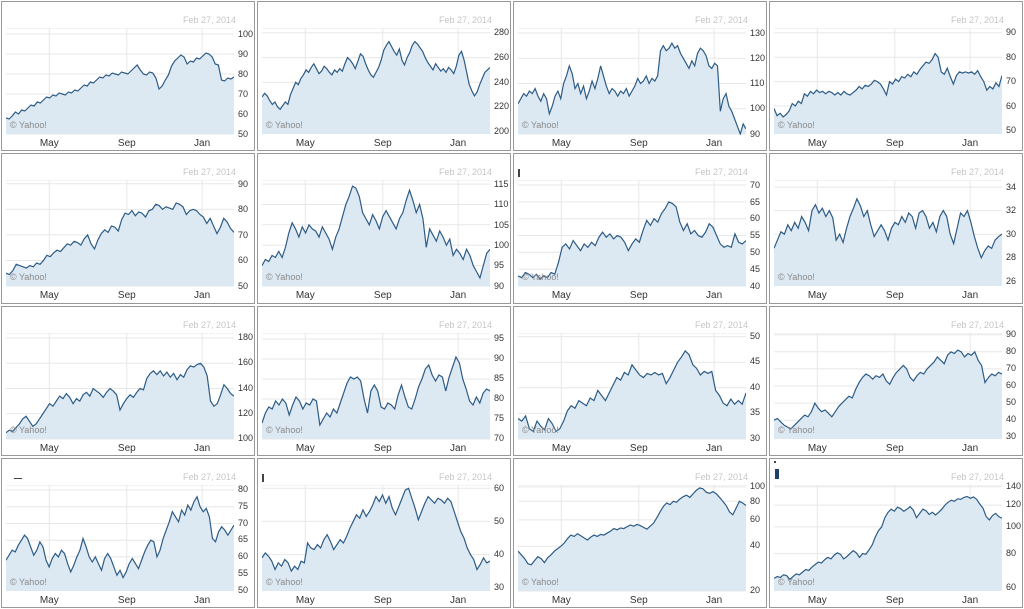 The width and height of the screenshot is (1024, 609). What do you see at coordinates (502, 81) in the screenshot?
I see `y-axis-tick-label: 240` at bounding box center [502, 81].